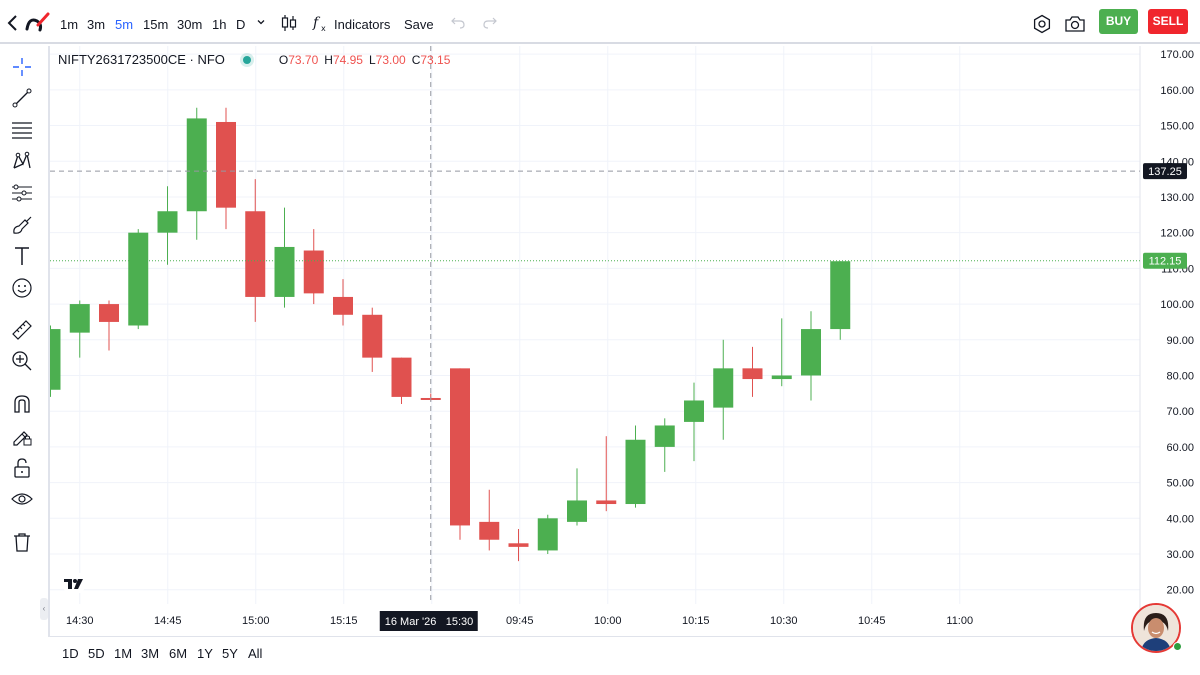 The image size is (1200, 675). Describe the element at coordinates (241, 24) in the screenshot. I see `timeframe-d: D` at that location.